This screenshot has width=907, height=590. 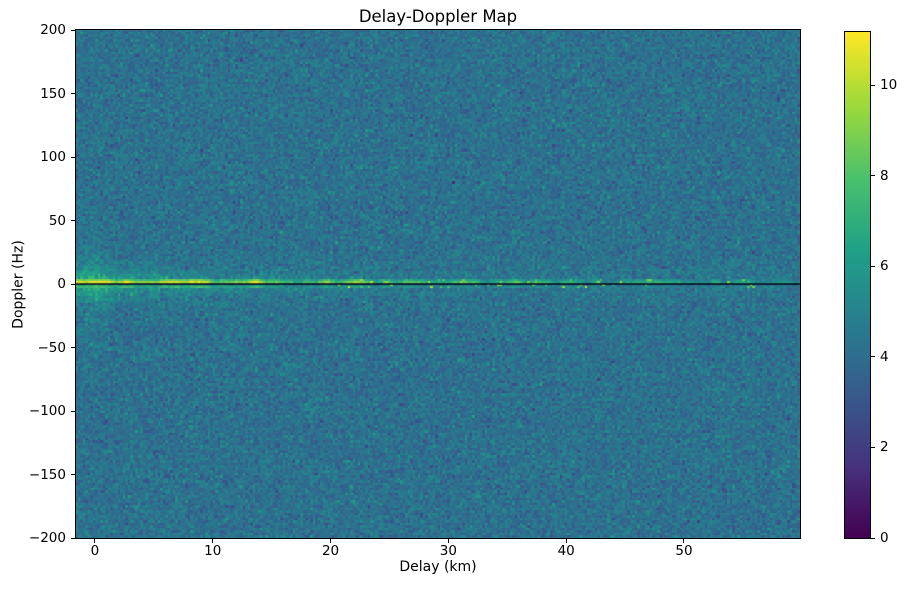 I want to click on y-tick-label: 200, so click(x=53, y=30).